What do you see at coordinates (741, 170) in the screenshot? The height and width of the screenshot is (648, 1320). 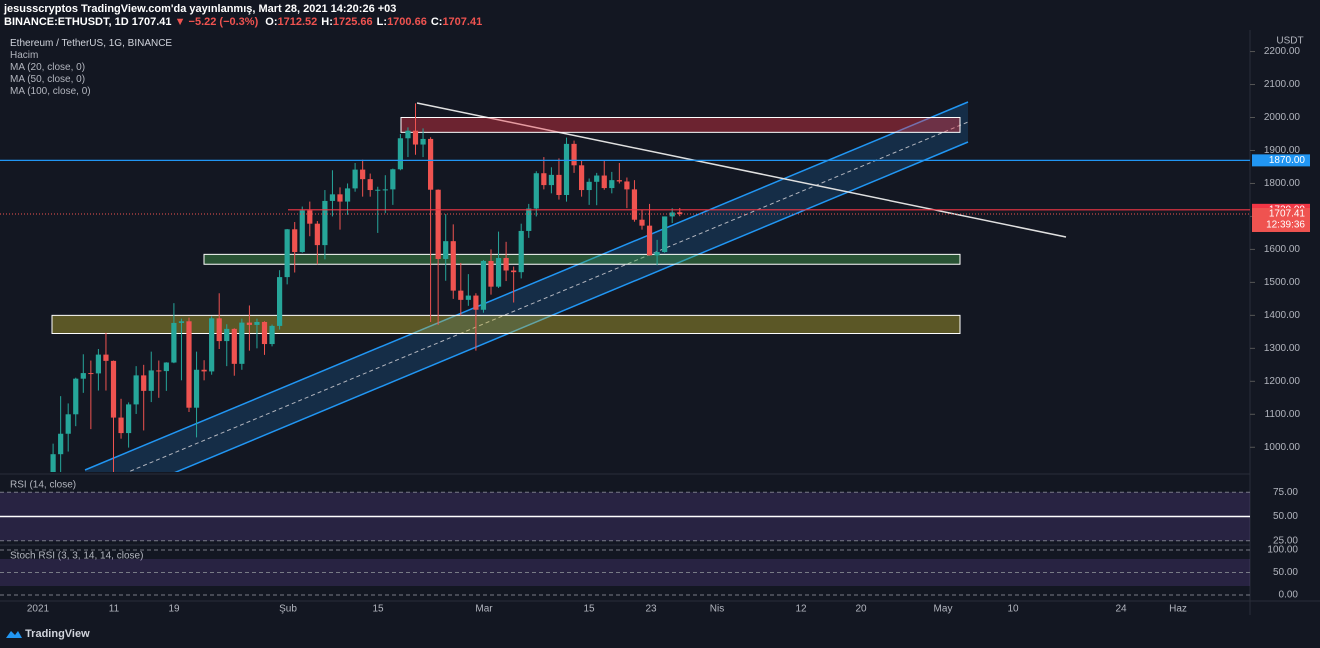 I see `trendline` at bounding box center [741, 170].